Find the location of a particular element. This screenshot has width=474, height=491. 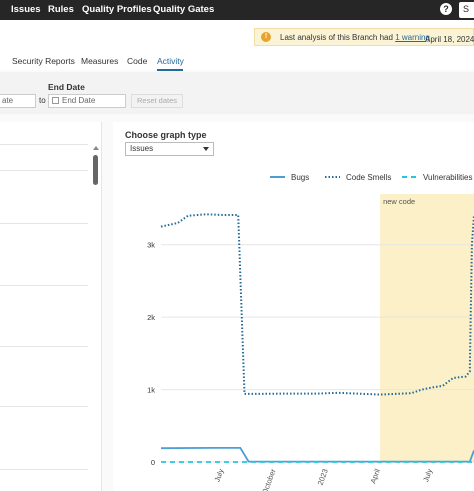

start-date-input: ate is located at coordinates (18, 101).